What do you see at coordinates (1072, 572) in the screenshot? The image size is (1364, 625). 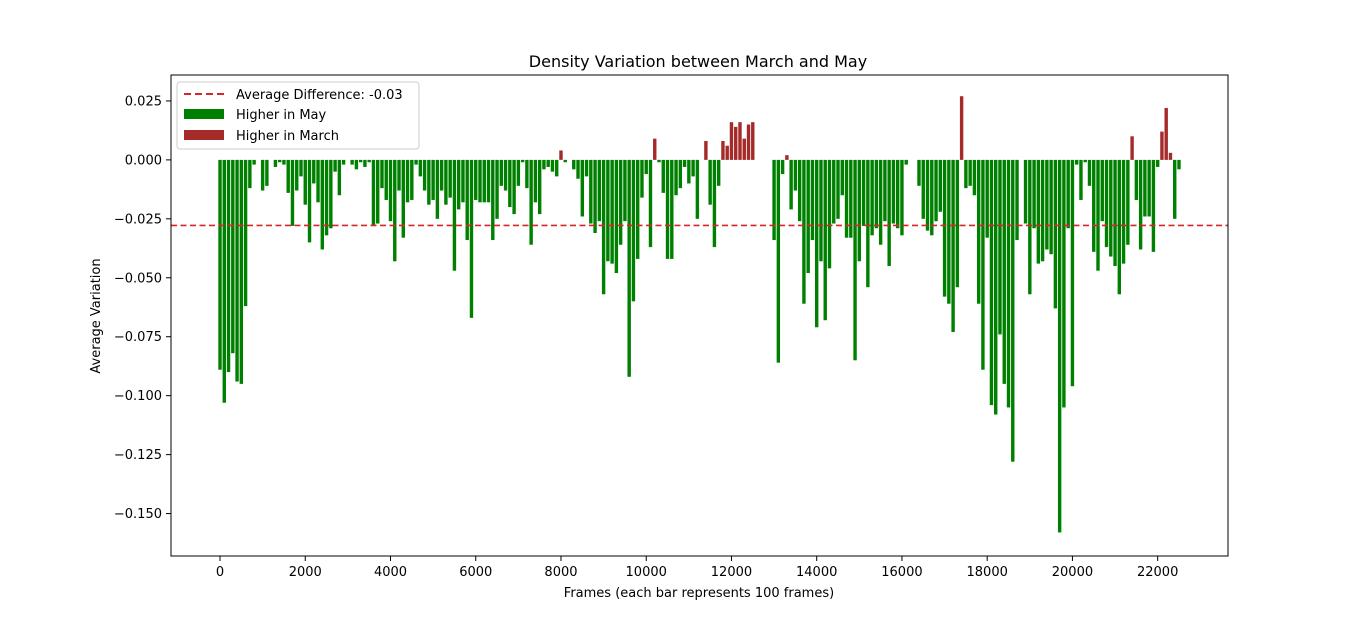 I see `x-tick-label: 20000` at bounding box center [1072, 572].